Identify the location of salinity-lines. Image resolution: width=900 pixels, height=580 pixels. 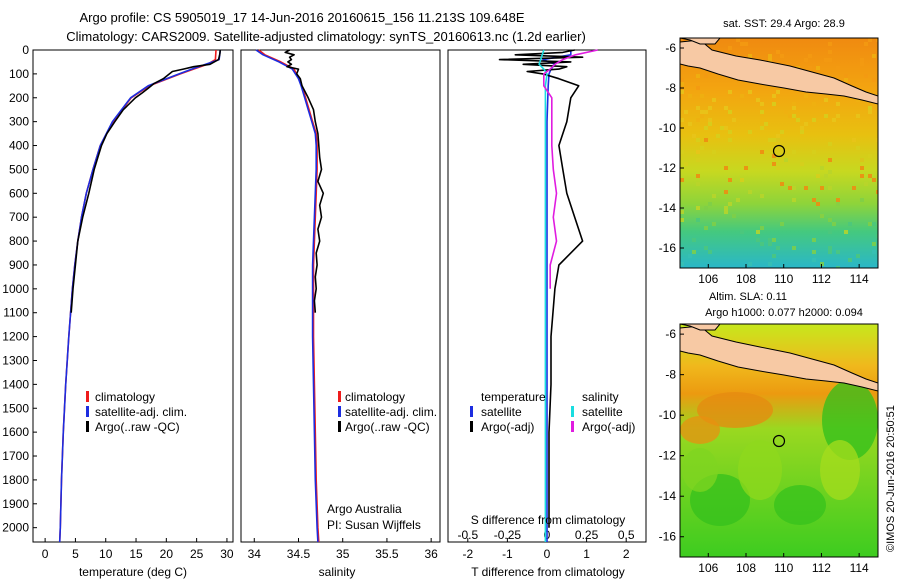
(290, 296).